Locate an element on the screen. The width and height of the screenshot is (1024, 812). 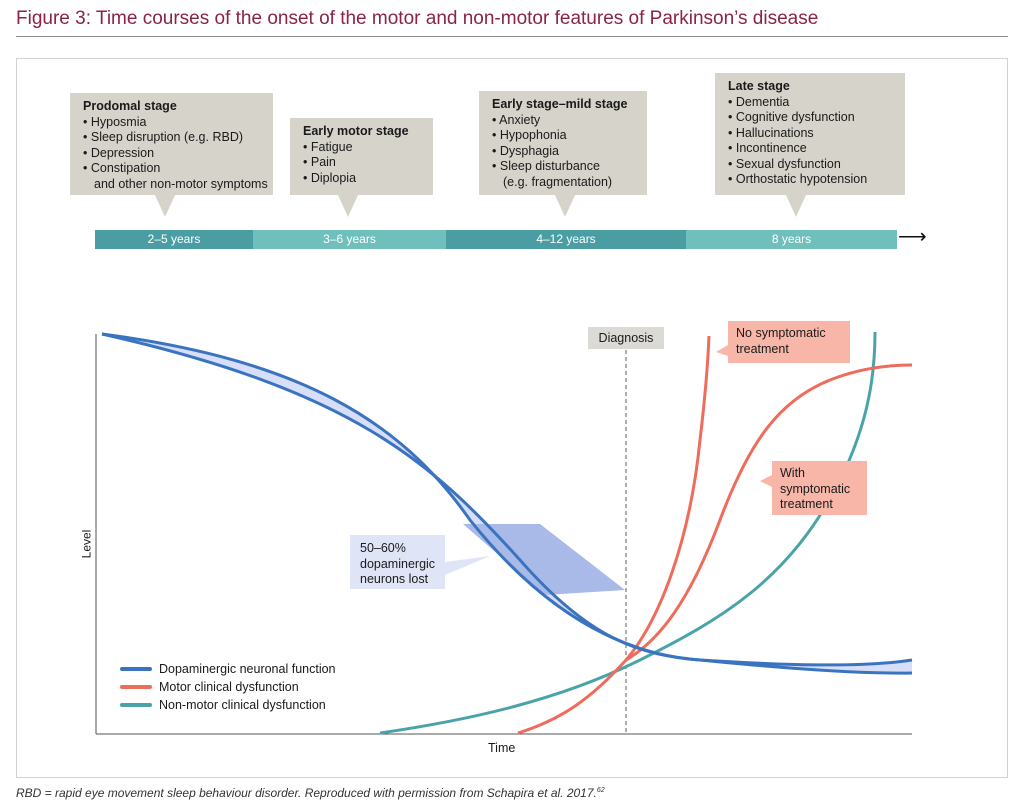
stage-item-continuation: and other non-motor symptoms is located at coordinates (181, 183).